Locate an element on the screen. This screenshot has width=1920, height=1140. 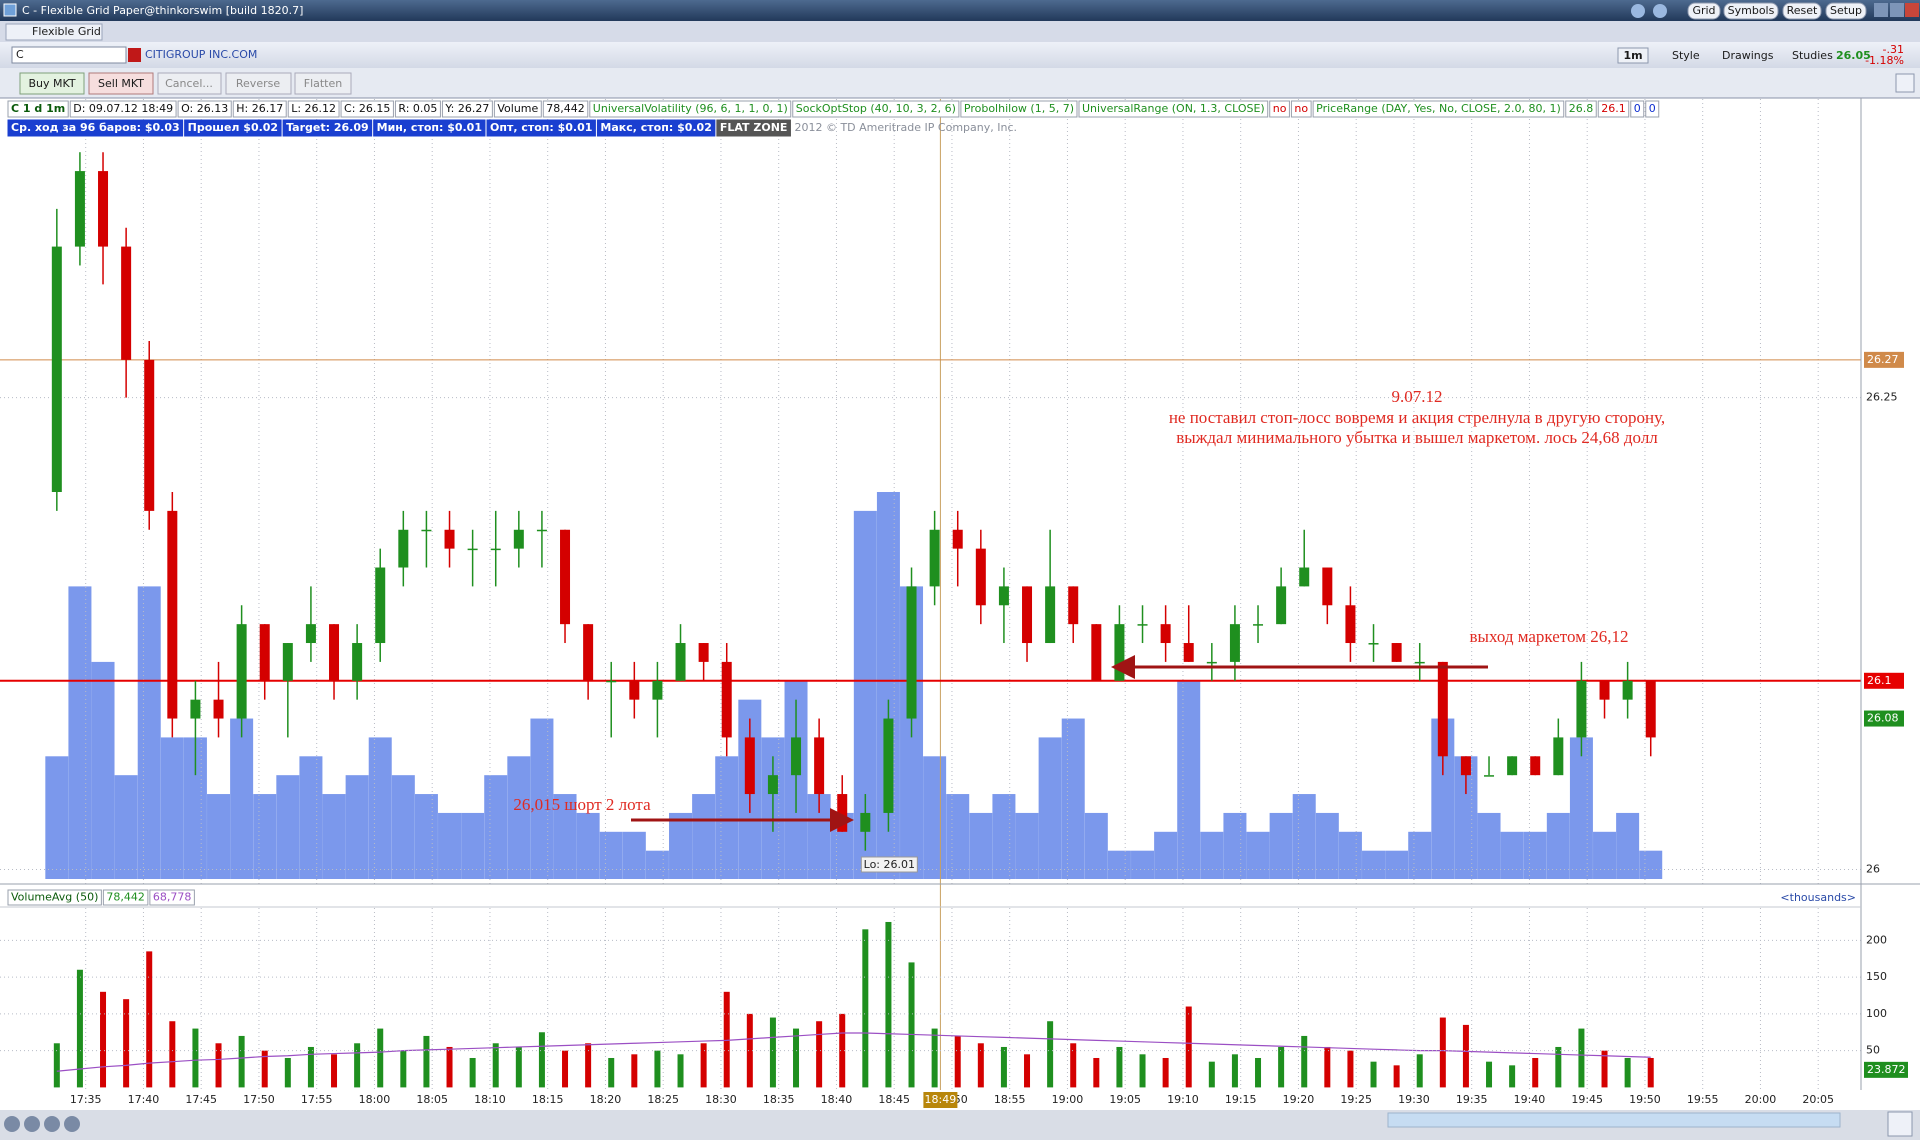
button-label: Sell MKT is located at coordinates (121, 83).